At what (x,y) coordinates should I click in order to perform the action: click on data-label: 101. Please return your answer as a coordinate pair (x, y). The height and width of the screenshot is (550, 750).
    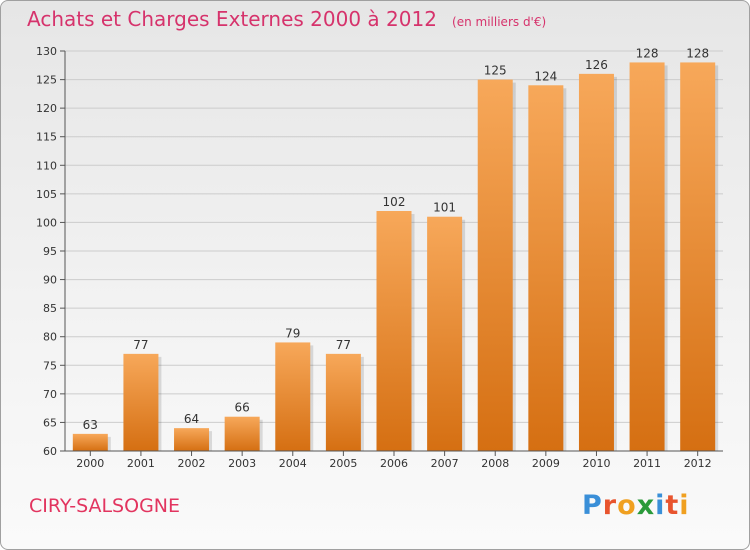
    Looking at the image, I should click on (444, 208).